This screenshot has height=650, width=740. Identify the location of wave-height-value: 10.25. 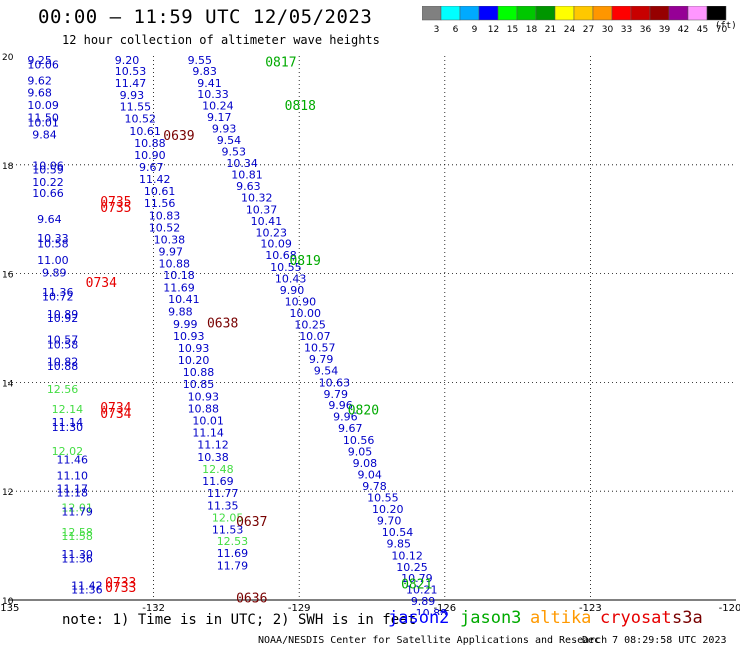
(412, 567).